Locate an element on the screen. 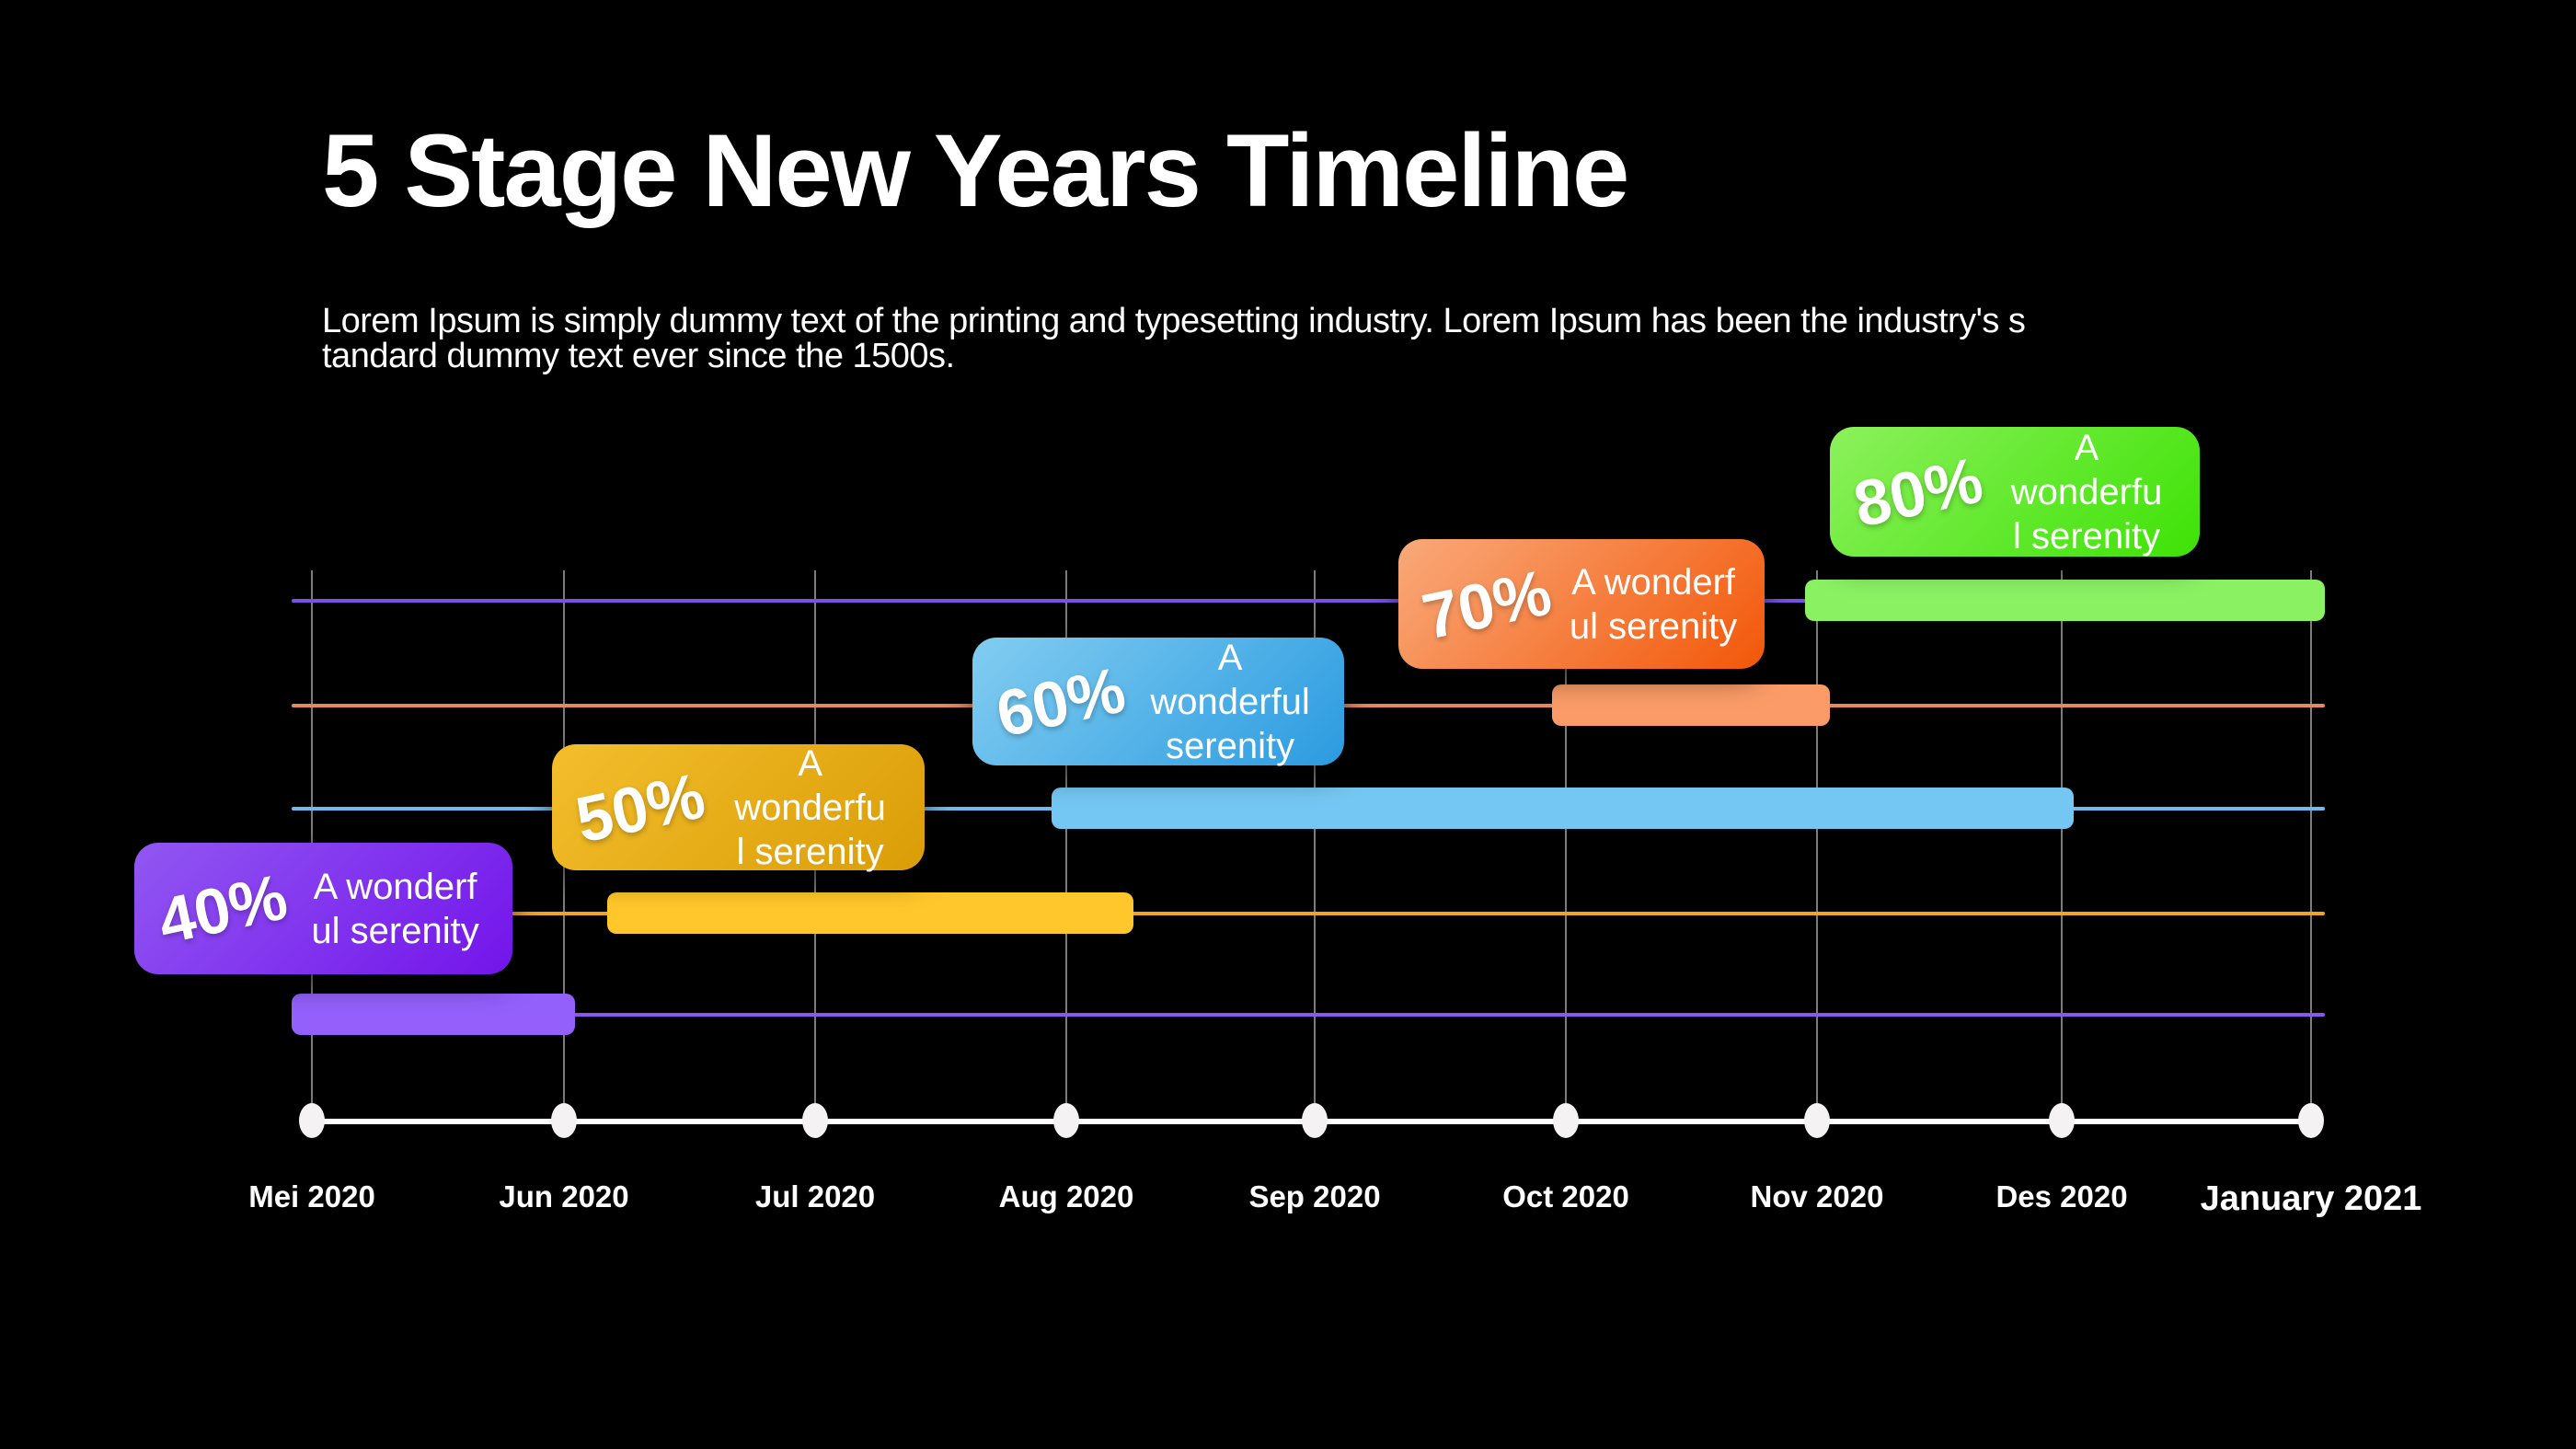 Image resolution: width=2576 pixels, height=1449 pixels. timeline-dot-jul is located at coordinates (815, 1120).